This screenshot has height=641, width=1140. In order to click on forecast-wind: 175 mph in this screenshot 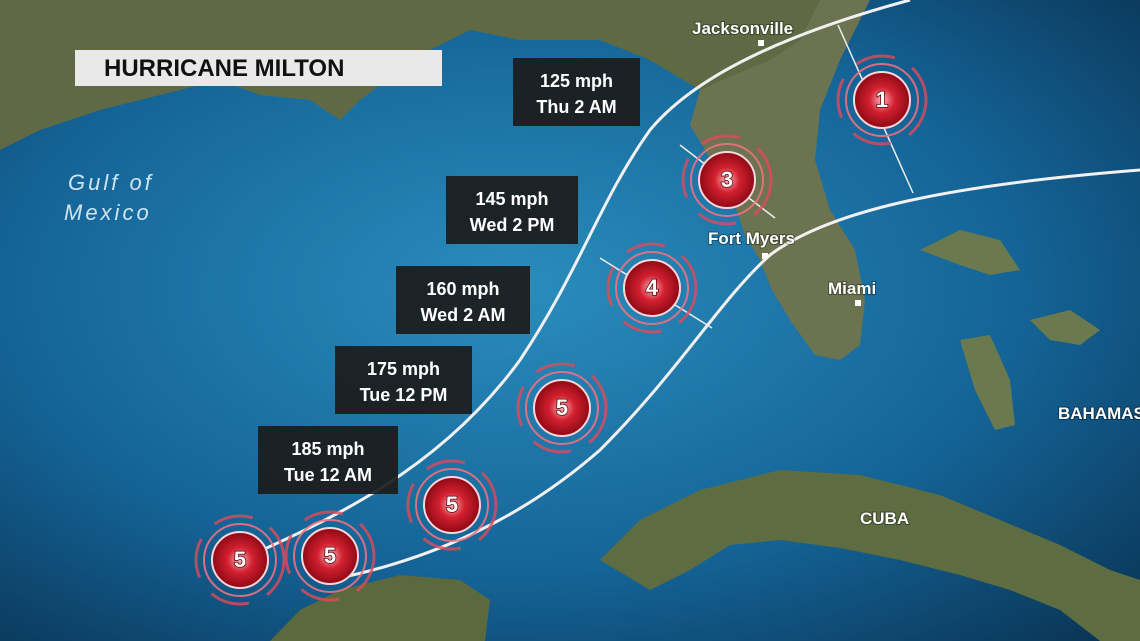, I will do `click(403, 369)`.